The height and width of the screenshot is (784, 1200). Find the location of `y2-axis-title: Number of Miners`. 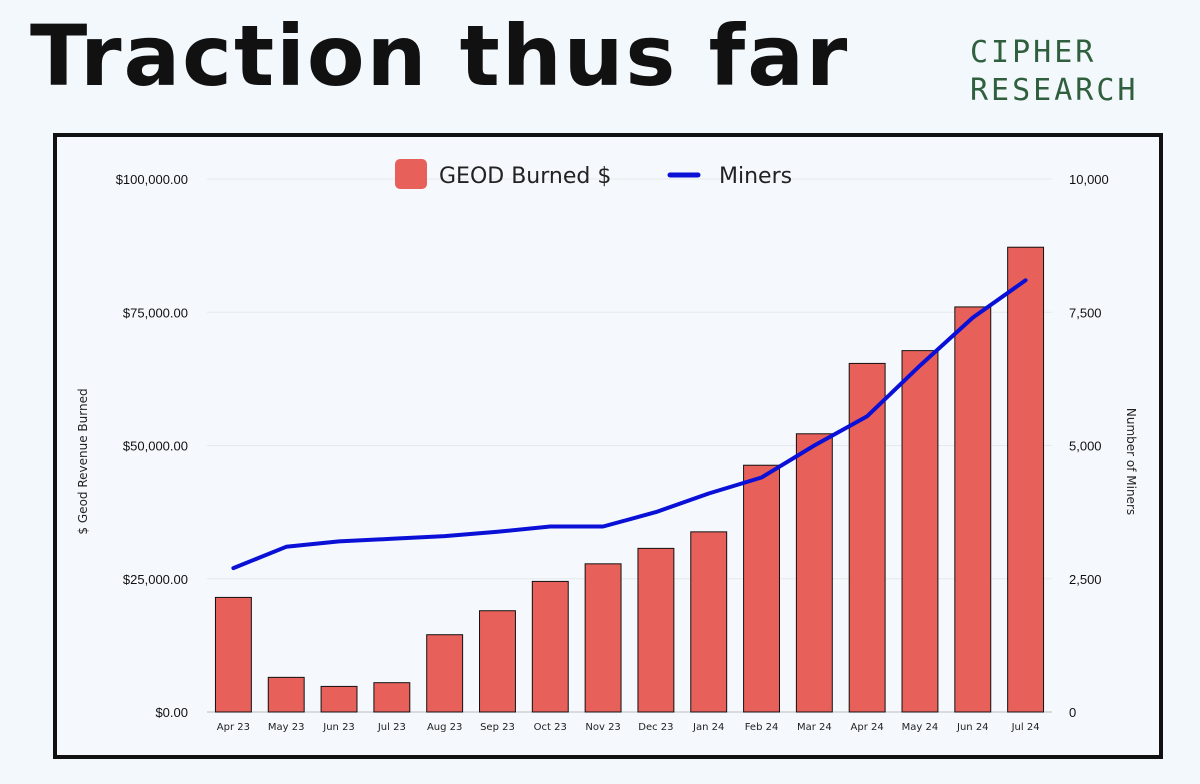

y2-axis-title: Number of Miners is located at coordinates (1131, 461).